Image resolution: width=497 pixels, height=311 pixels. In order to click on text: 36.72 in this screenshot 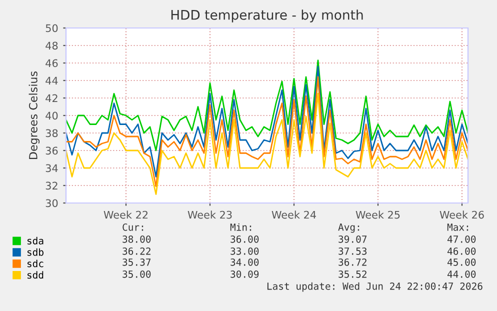, I will do `click(352, 262)`.